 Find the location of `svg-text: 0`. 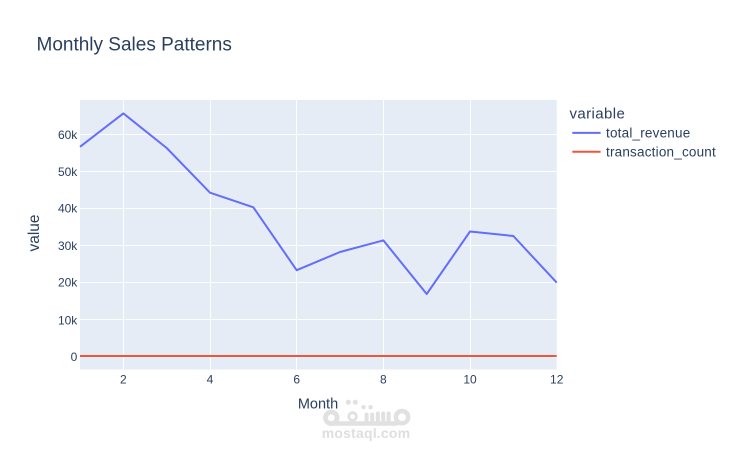

svg-text: 0 is located at coordinates (74, 357).